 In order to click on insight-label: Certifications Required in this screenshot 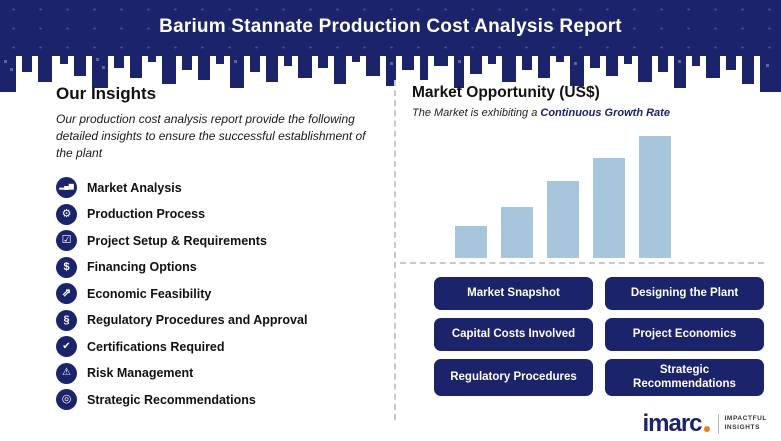, I will do `click(156, 346)`.